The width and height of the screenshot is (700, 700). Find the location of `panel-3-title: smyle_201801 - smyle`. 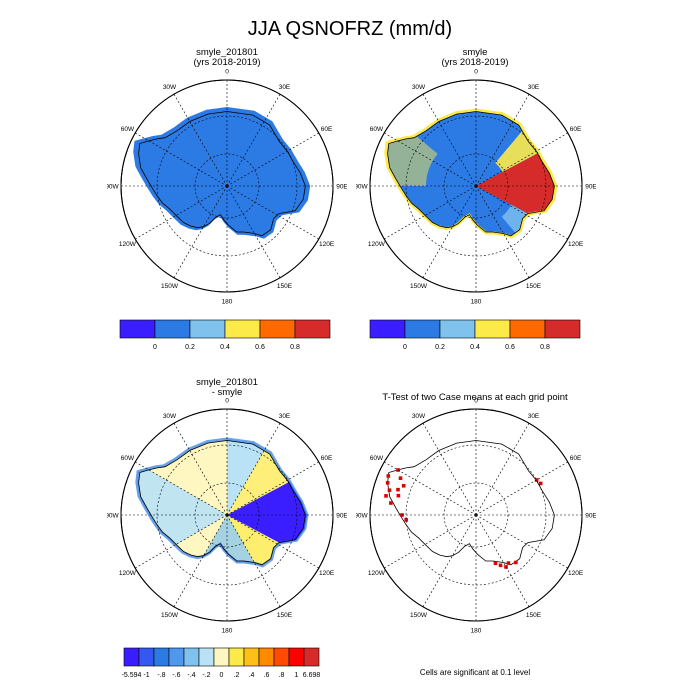

panel-3-title: smyle_201801 - smyle is located at coordinates (227, 388).